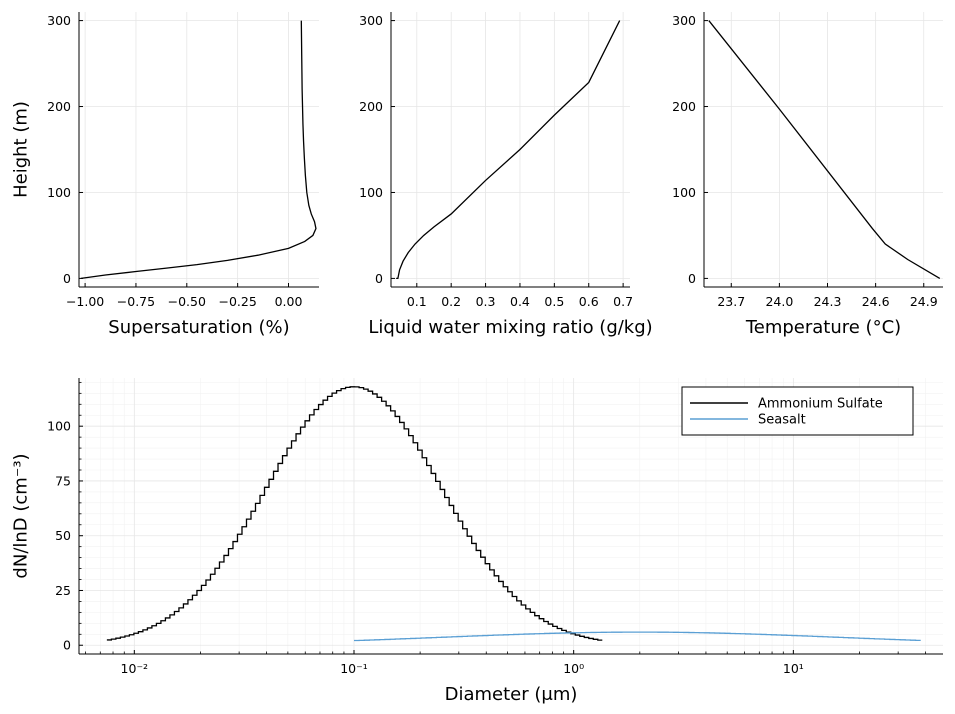 The height and width of the screenshot is (714, 955). Describe the element at coordinates (486, 301) in the screenshot. I see `x-tick-label: 0.3` at that location.